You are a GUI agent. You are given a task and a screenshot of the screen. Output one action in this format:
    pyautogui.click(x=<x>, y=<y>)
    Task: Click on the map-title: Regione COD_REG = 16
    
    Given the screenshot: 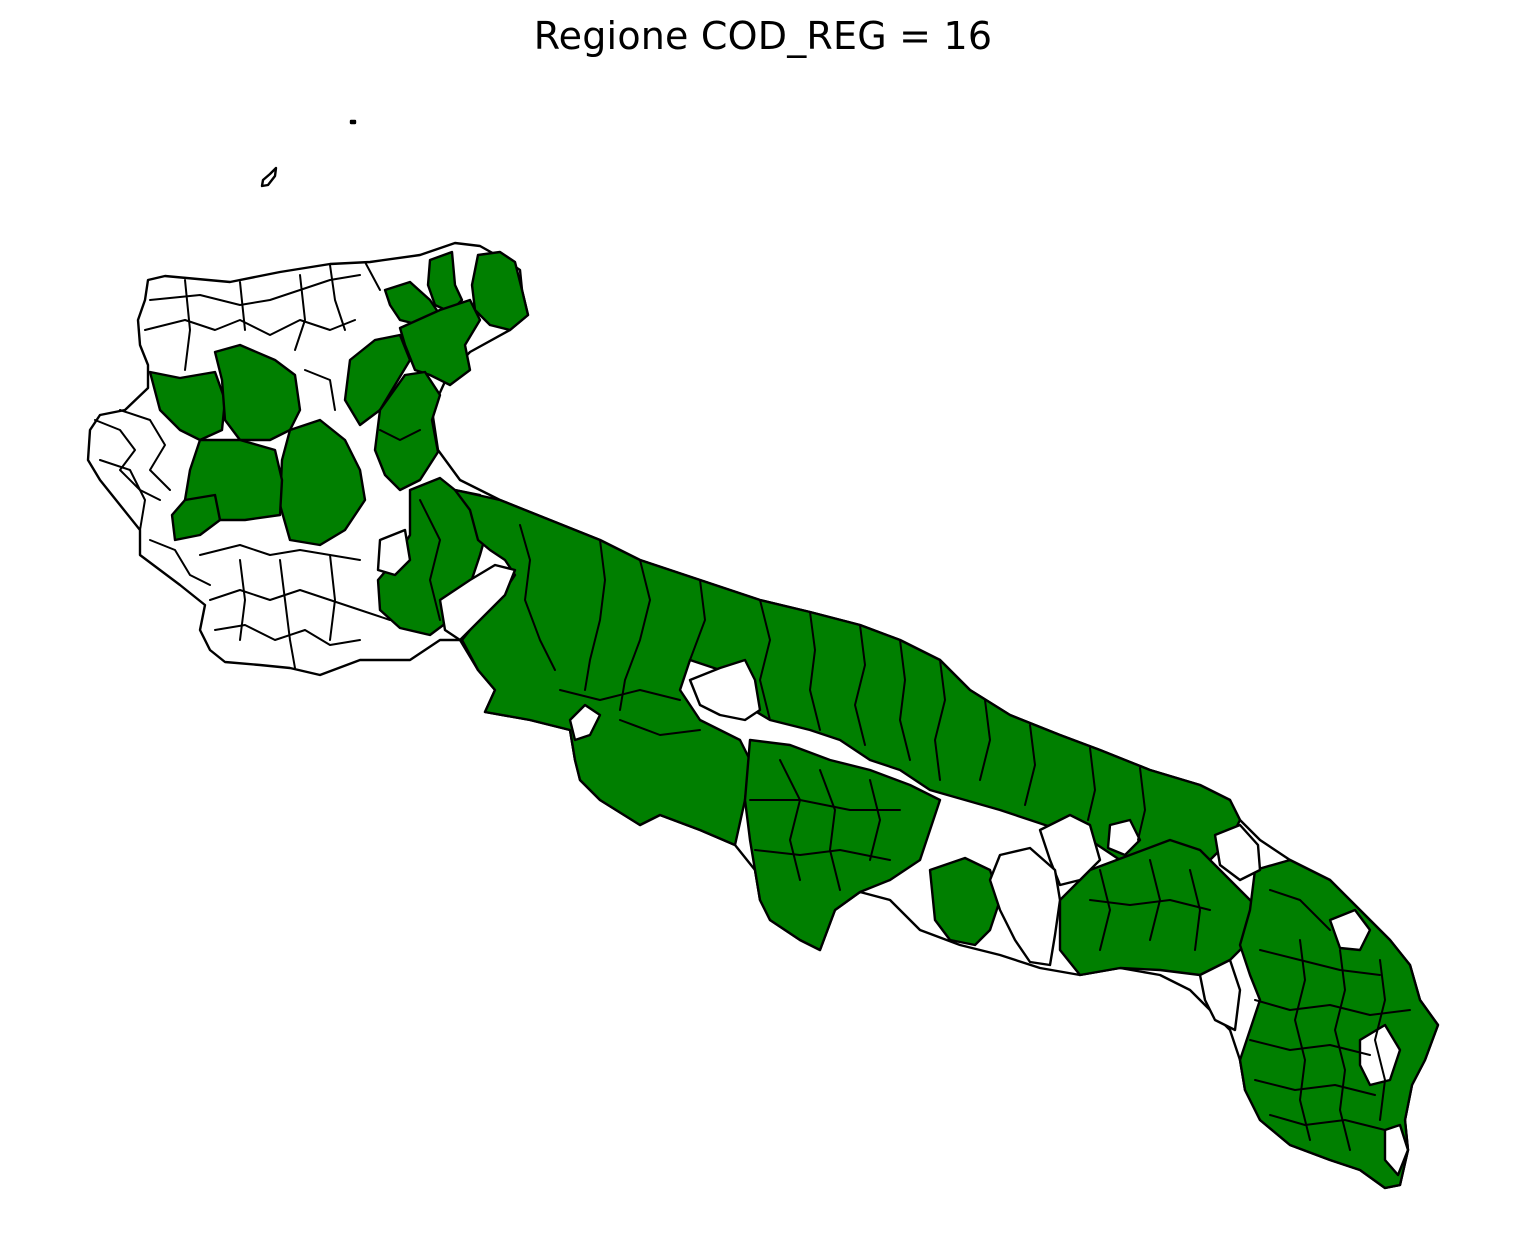 What is the action you would take?
    pyautogui.click(x=763, y=36)
    